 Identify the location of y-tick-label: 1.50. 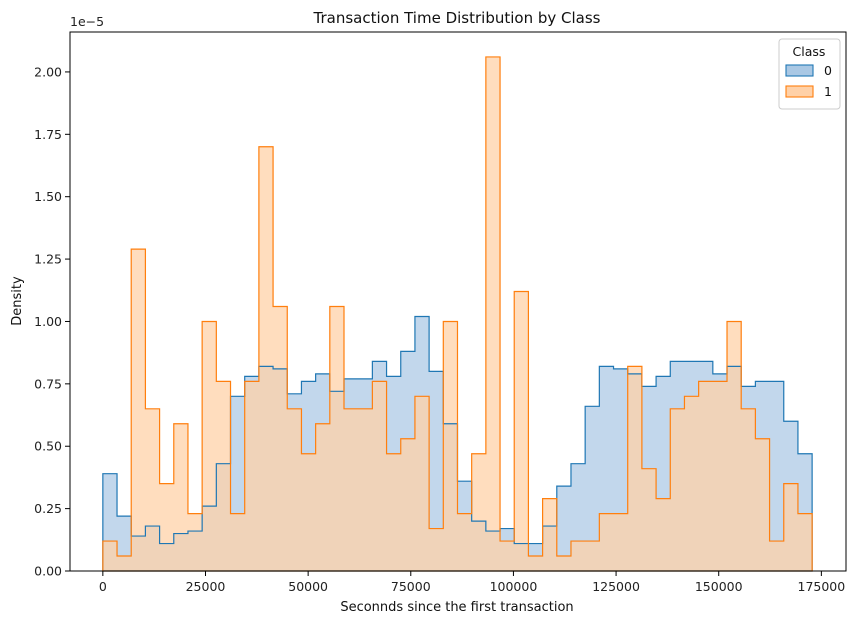
(48, 196).